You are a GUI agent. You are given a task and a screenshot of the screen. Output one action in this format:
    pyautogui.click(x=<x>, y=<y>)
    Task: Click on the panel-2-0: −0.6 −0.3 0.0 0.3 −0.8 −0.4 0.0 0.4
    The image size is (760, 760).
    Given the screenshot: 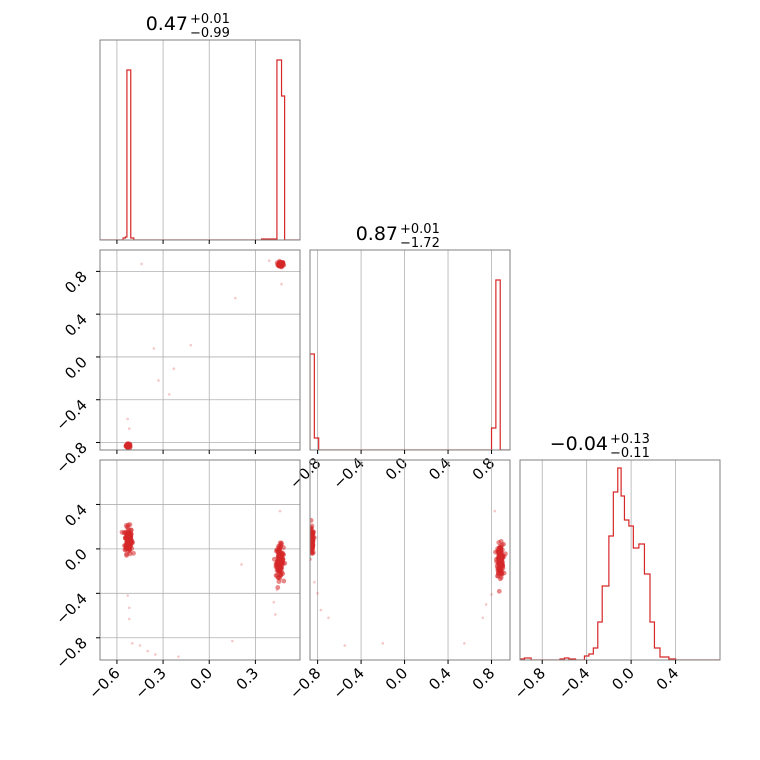 What is the action you would take?
    pyautogui.click(x=176, y=581)
    